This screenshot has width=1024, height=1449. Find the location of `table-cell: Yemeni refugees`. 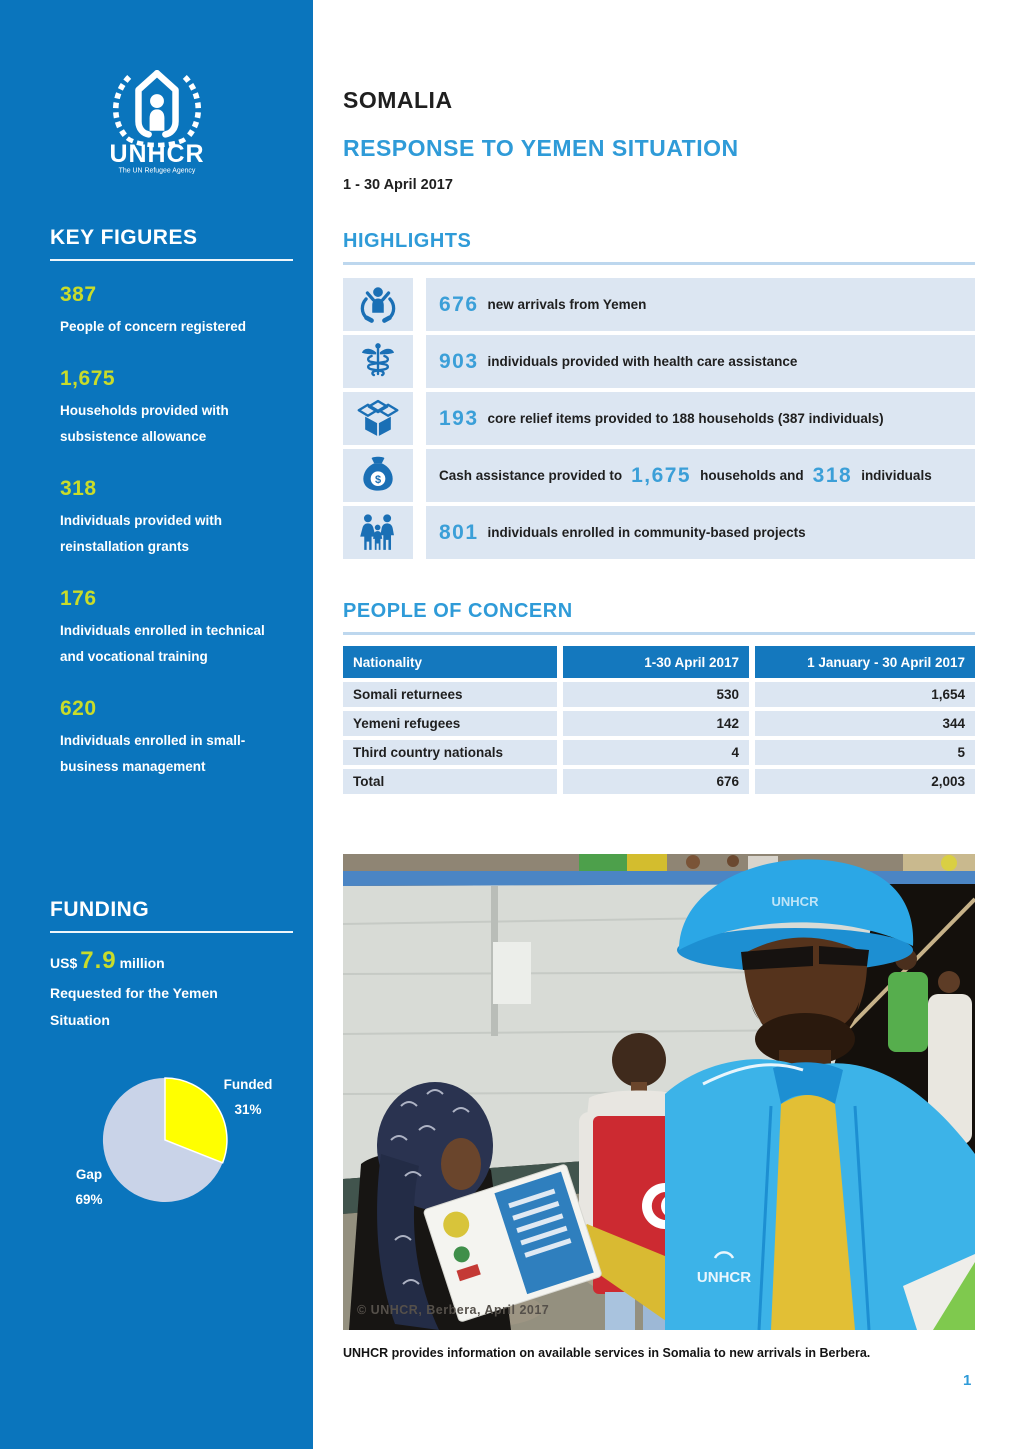

table-cell: Yemeni refugees is located at coordinates (450, 723).